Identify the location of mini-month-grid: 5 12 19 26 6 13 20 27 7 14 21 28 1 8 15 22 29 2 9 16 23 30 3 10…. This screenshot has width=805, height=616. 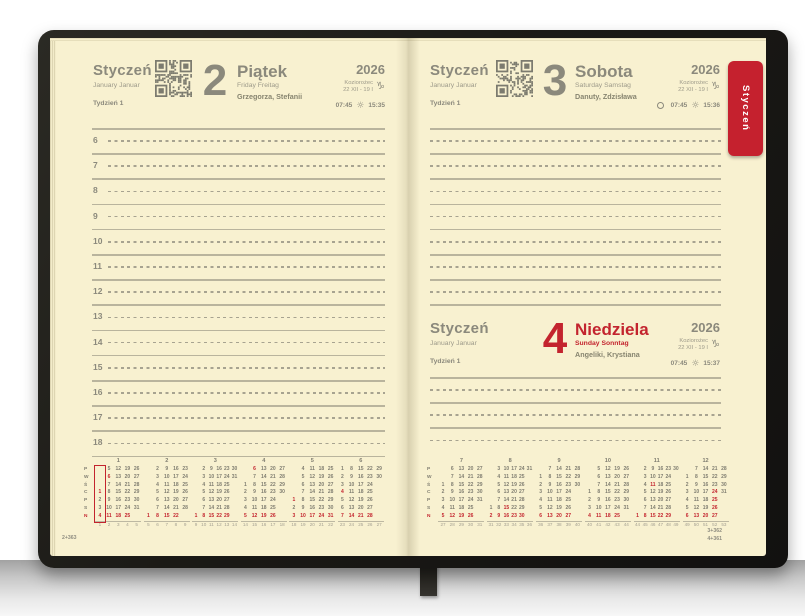
(118, 497).